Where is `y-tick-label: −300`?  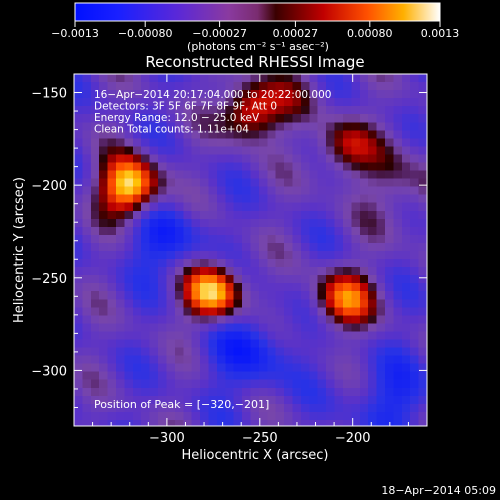
y-tick-label: −300 is located at coordinates (49, 371).